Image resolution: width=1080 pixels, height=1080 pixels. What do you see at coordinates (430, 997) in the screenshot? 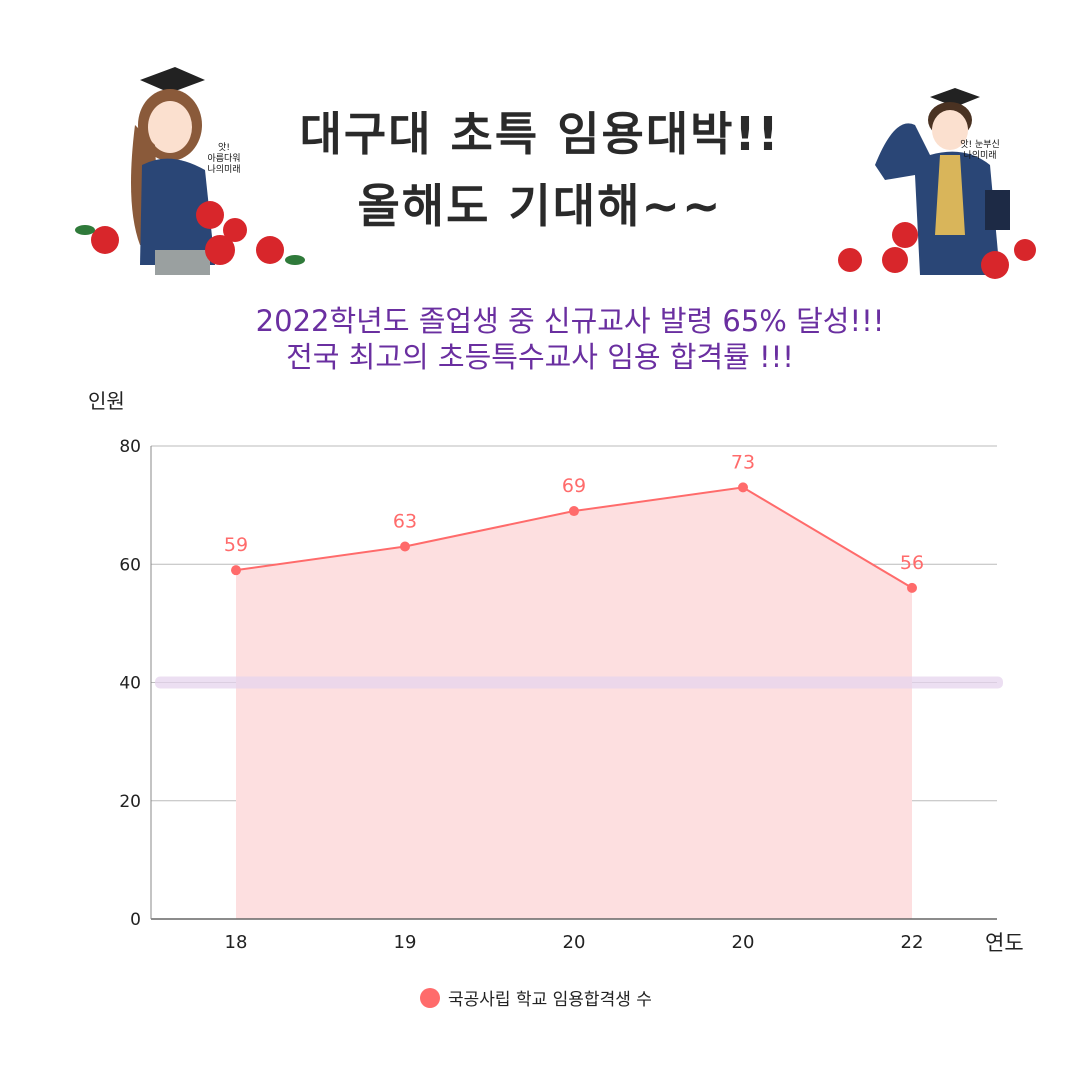
I see `legend-marker` at bounding box center [430, 997].